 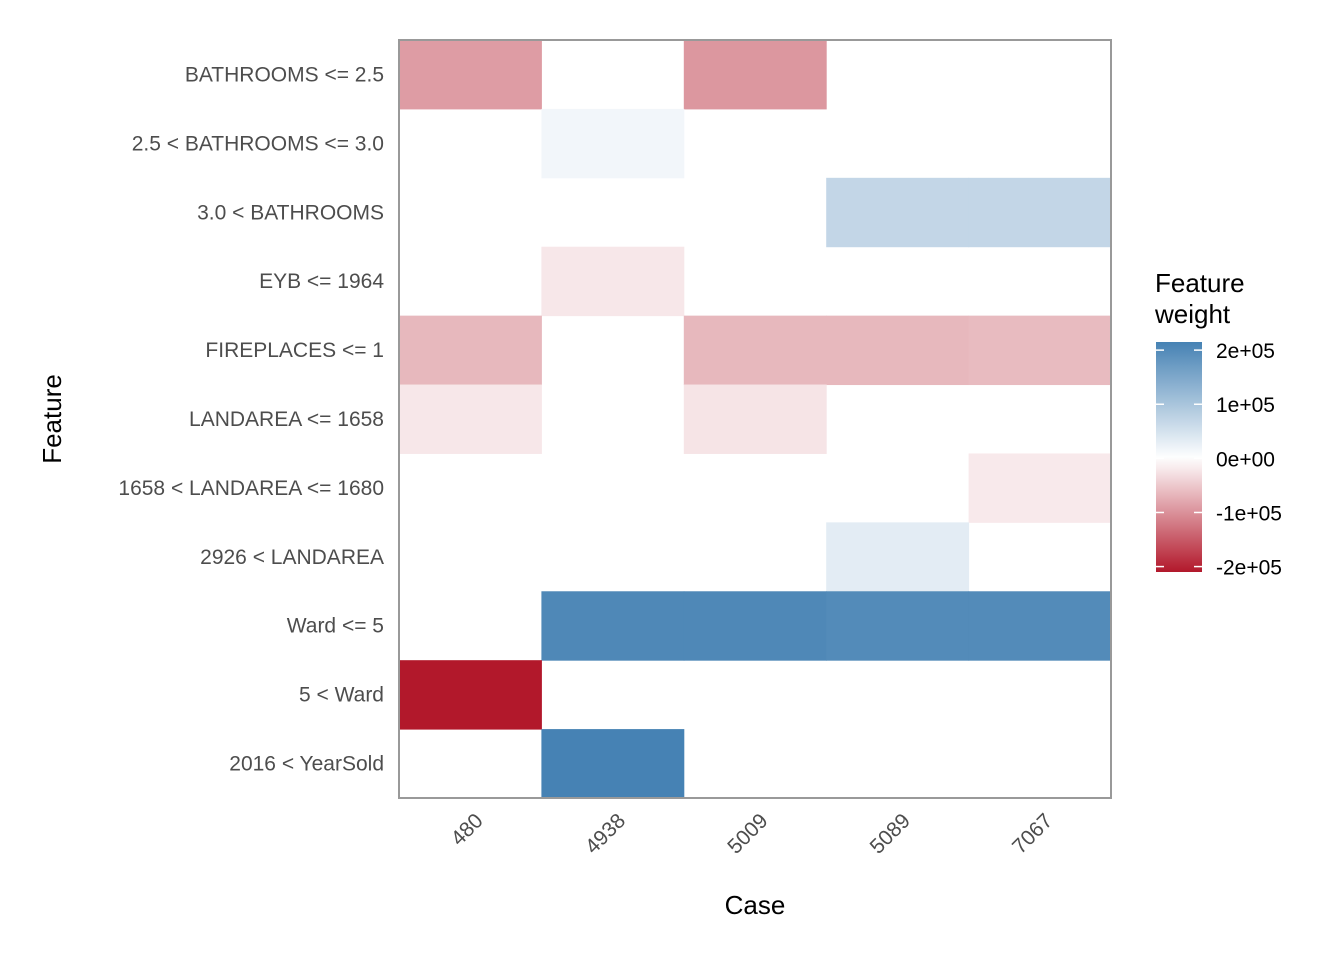 What do you see at coordinates (335, 626) in the screenshot?
I see `y-tick-label: Ward <= 5` at bounding box center [335, 626].